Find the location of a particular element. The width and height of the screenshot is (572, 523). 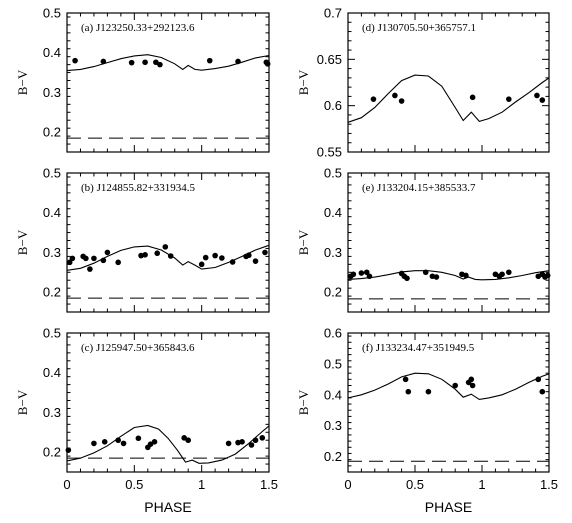

x-tick-label: 0.5 is located at coordinates (134, 484).